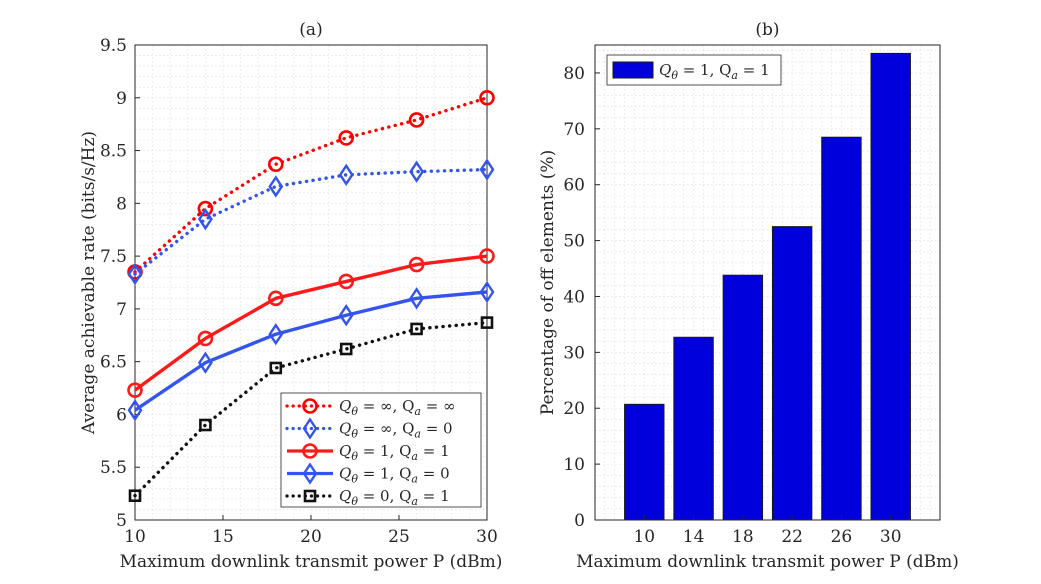 The image size is (1041, 584). Describe the element at coordinates (121, 99) in the screenshot. I see `y-tick-label: 9` at that location.